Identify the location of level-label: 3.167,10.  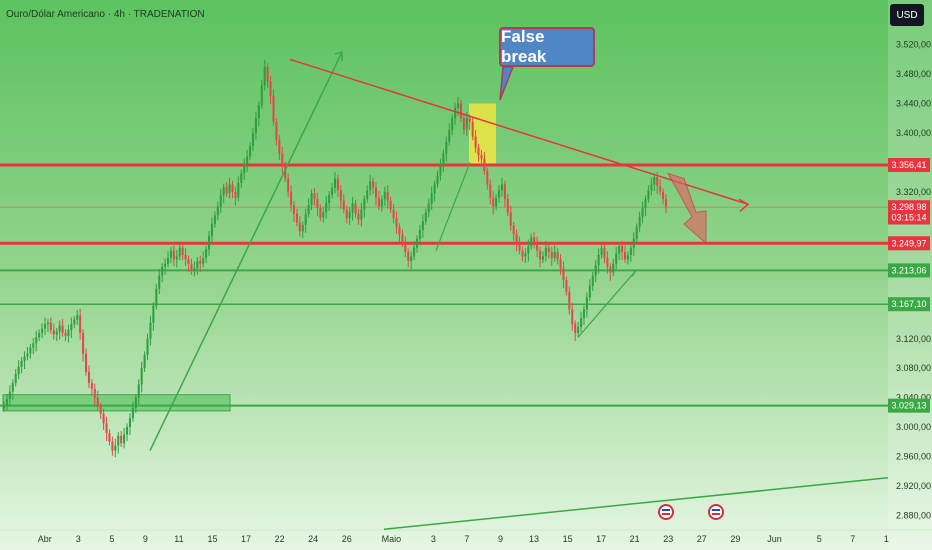
(908, 304).